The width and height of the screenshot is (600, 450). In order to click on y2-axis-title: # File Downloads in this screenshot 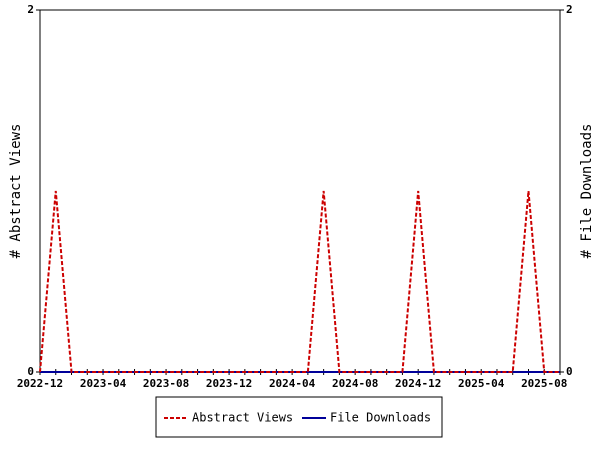, I will do `click(587, 191)`.